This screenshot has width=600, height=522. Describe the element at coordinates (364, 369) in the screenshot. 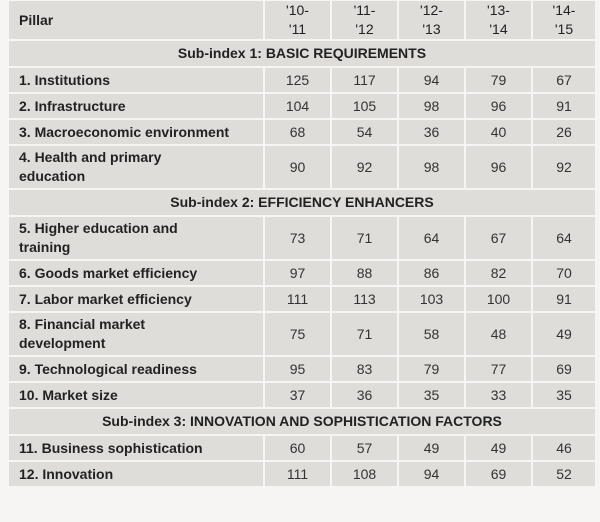

I see `rank-value: 83` at that location.